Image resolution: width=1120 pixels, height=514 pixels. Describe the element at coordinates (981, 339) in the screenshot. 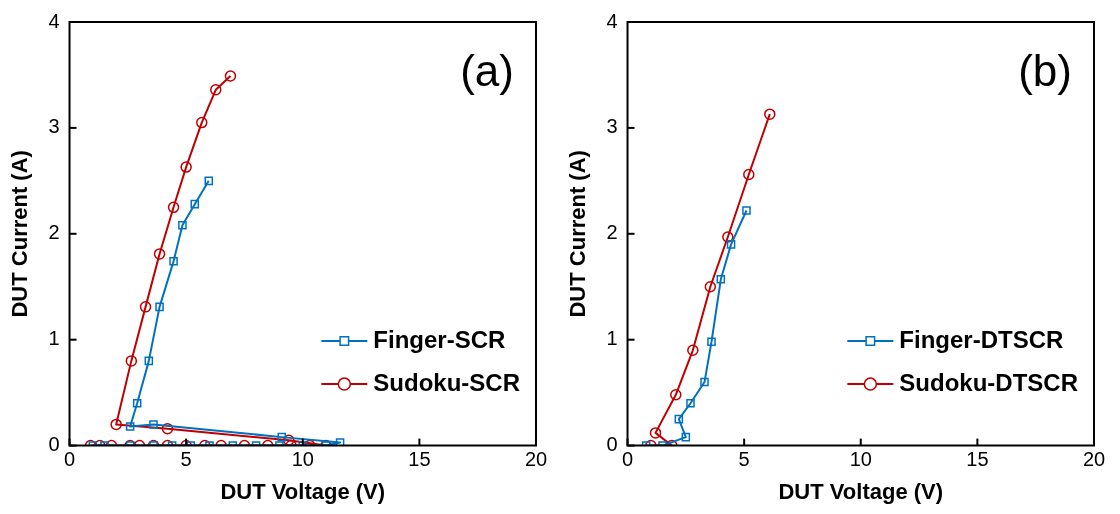

I see `legend-label: Finger-DTSCR` at that location.